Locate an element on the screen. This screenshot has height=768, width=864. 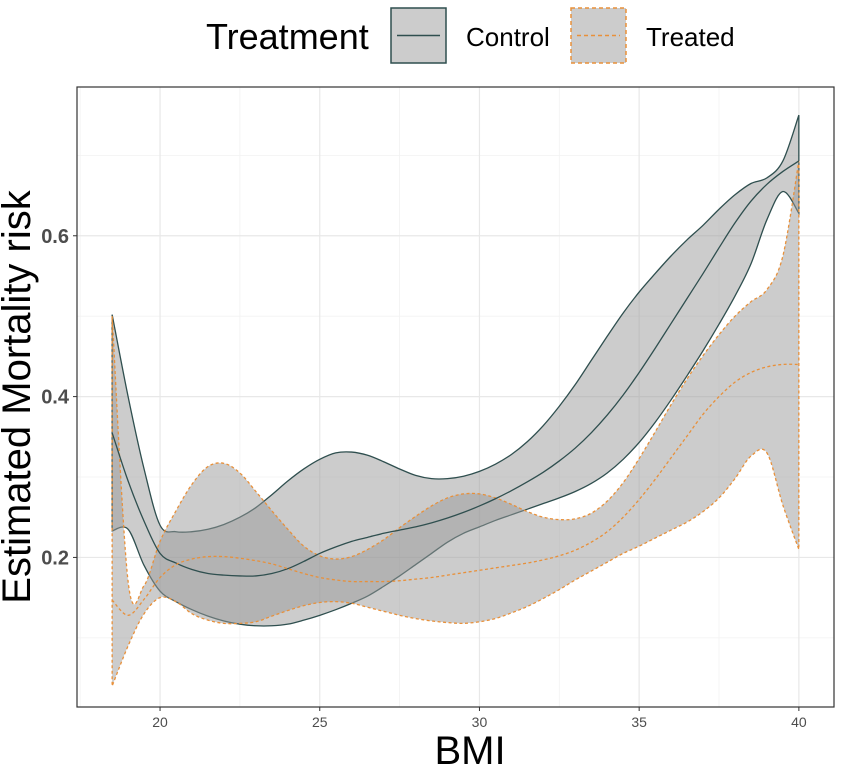
legend-label-control: Control is located at coordinates (508, 37).